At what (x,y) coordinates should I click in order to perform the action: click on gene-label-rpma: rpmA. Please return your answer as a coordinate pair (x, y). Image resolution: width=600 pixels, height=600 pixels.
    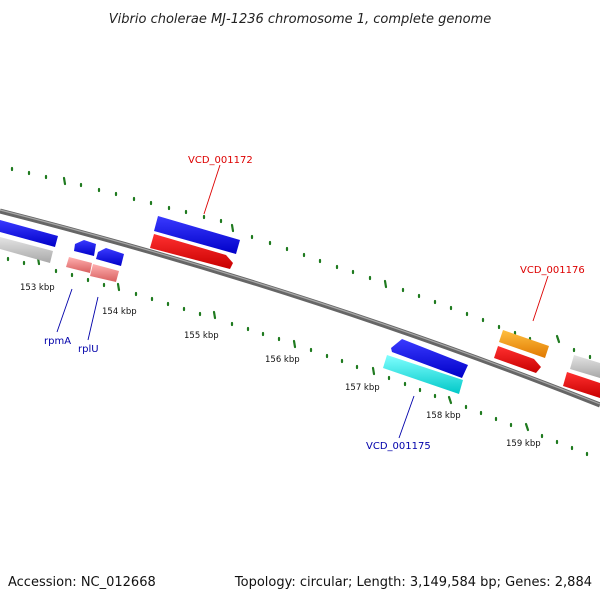
    Looking at the image, I should click on (57, 341).